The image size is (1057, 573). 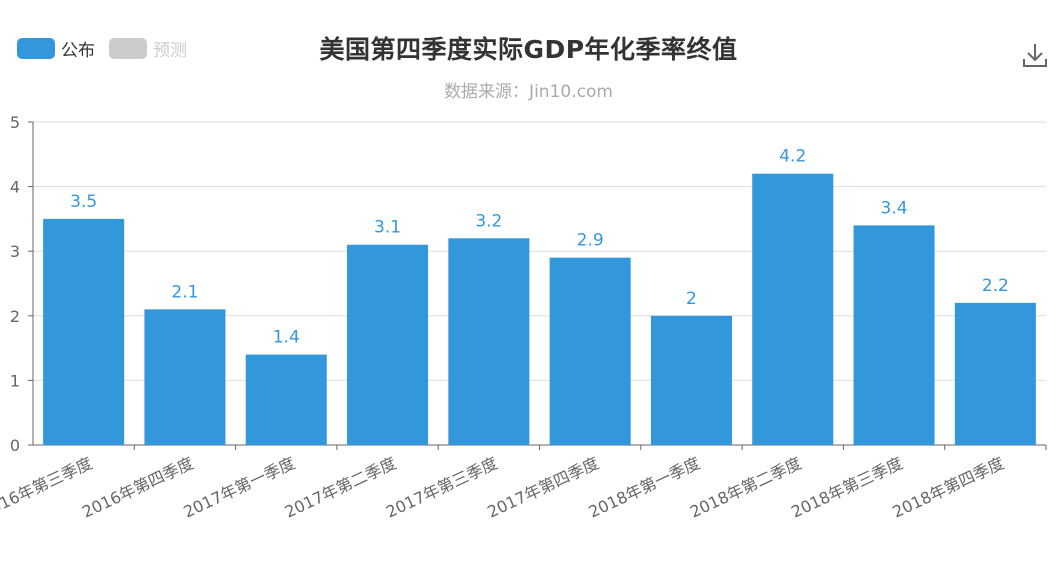 I want to click on download-icon, so click(x=1035, y=55).